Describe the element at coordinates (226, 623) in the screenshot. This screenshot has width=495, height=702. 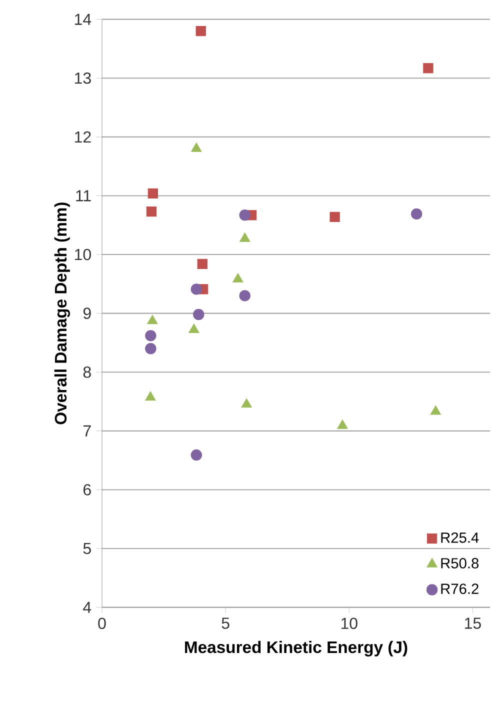
I see `x-tick-label: 5` at that location.